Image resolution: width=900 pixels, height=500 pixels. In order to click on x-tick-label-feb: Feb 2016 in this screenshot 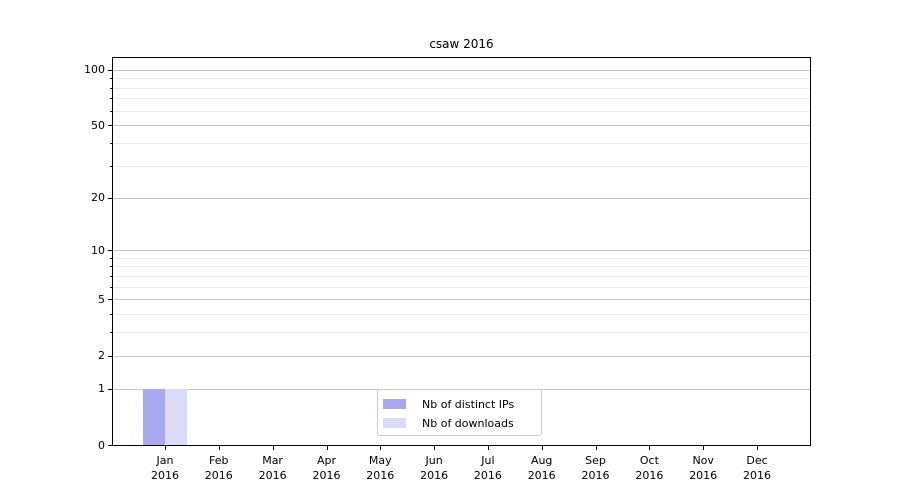, I will do `click(218, 468)`.